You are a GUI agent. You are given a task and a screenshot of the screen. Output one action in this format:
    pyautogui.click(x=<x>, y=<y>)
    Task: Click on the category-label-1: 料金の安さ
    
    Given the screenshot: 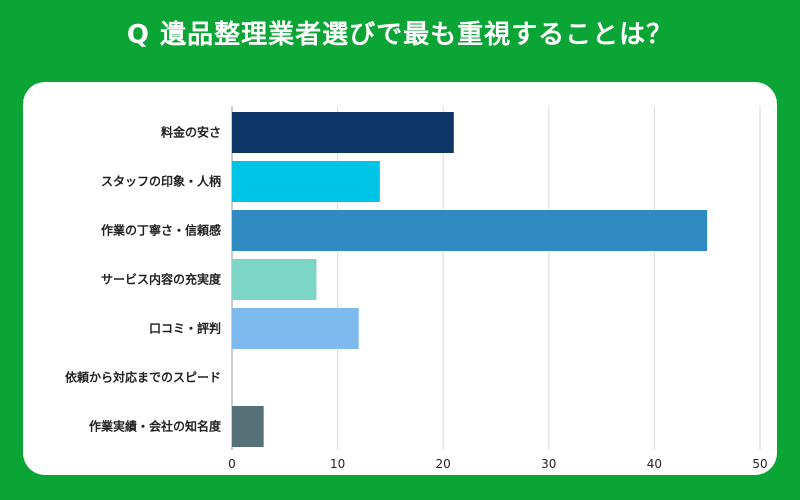 What is the action you would take?
    pyautogui.click(x=191, y=132)
    